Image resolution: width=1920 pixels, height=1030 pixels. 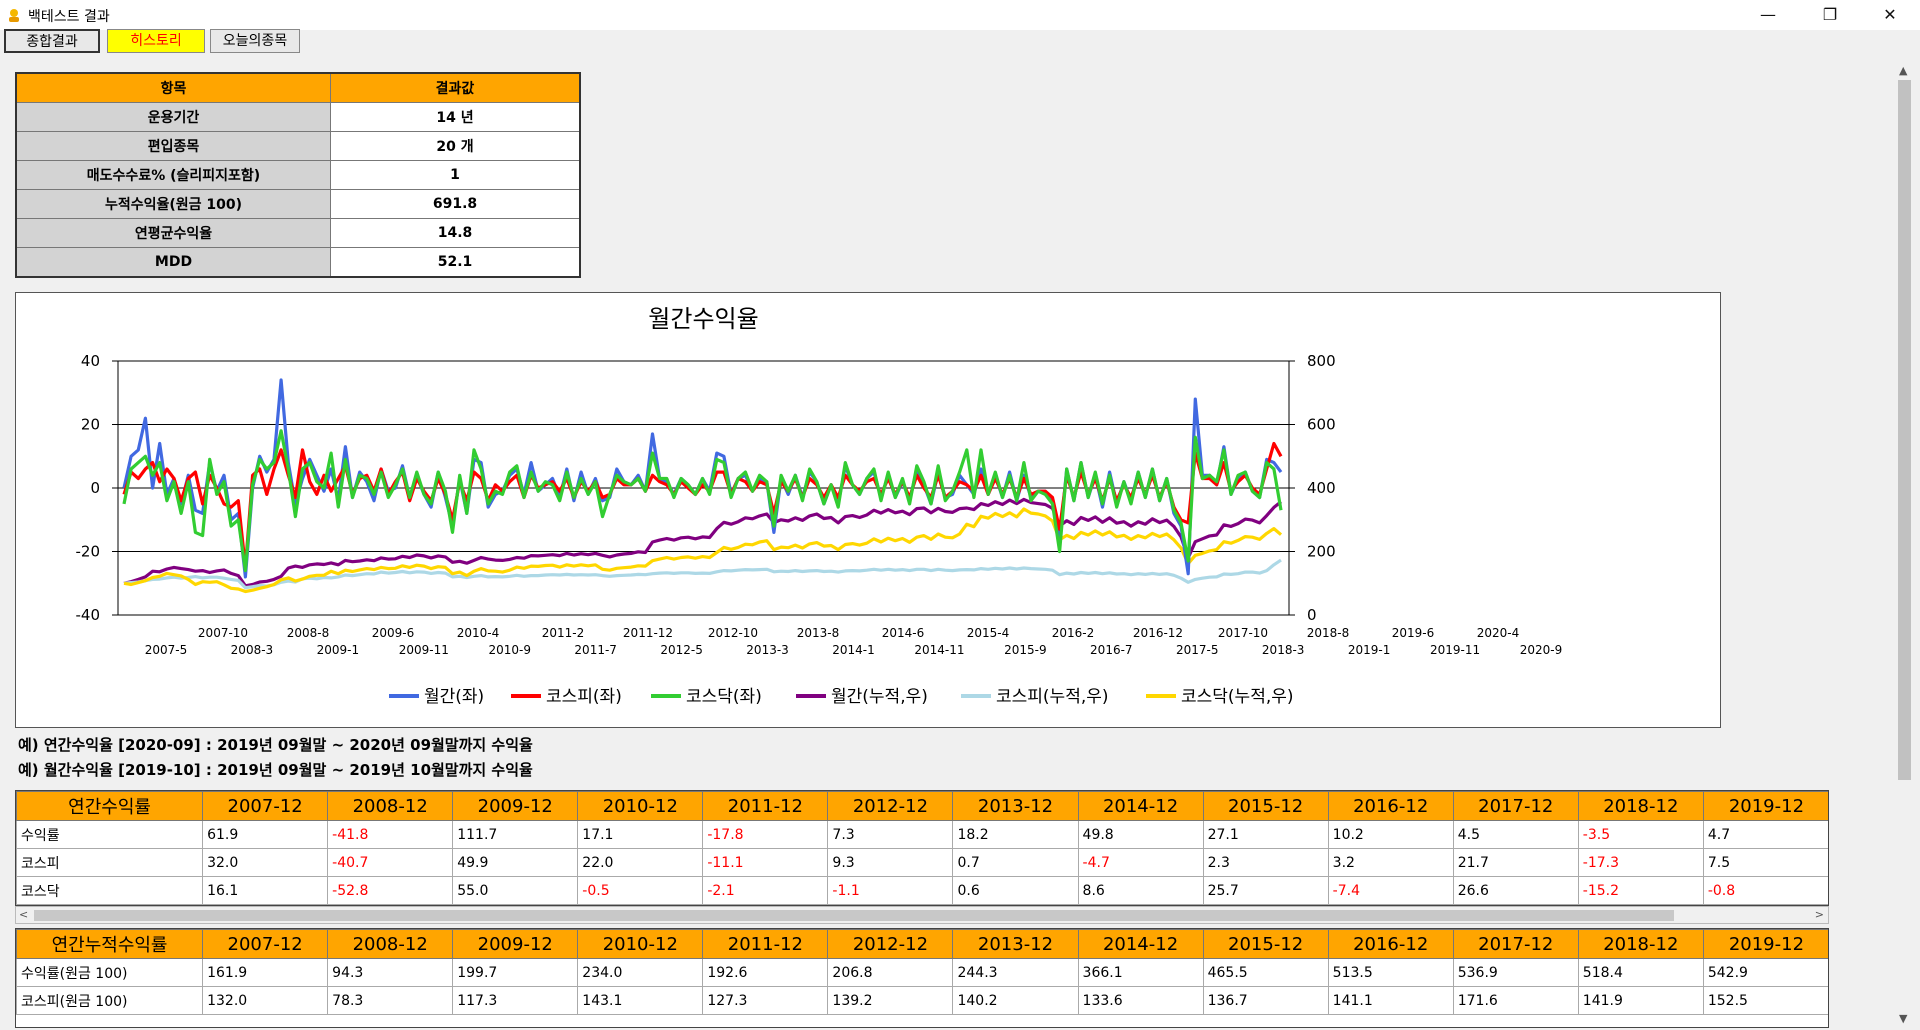 What do you see at coordinates (1015, 1000) in the screenshot?
I see `grid-cell: 140.2` at bounding box center [1015, 1000].